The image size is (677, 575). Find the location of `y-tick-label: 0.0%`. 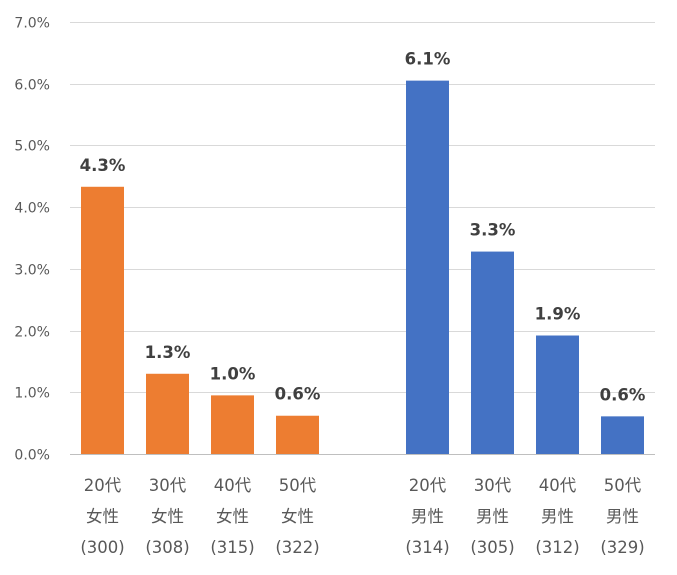

y-tick-label: 0.0% is located at coordinates (32, 456).